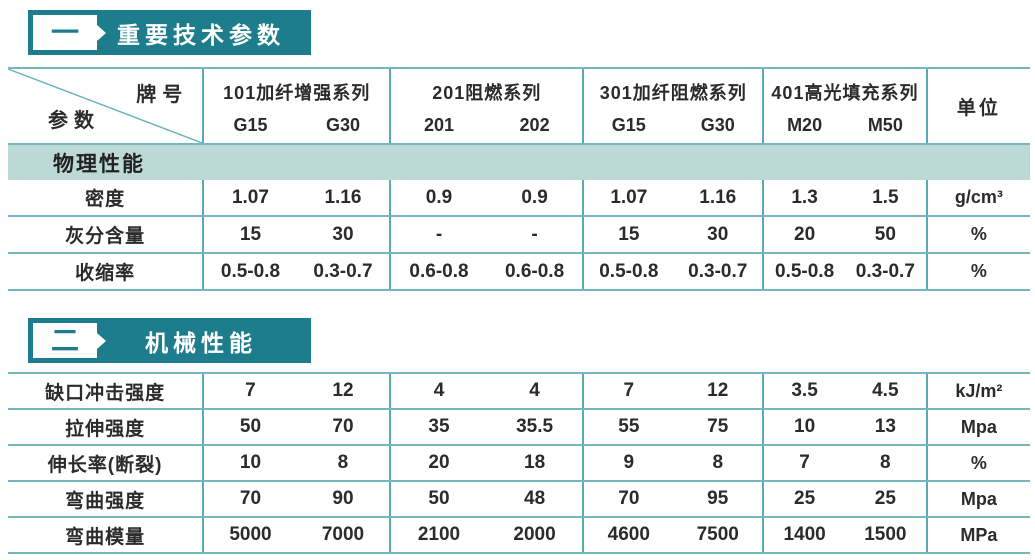 This screenshot has width=1035, height=560. What do you see at coordinates (106, 427) in the screenshot?
I see `row-label: 拉伸强度` at bounding box center [106, 427].